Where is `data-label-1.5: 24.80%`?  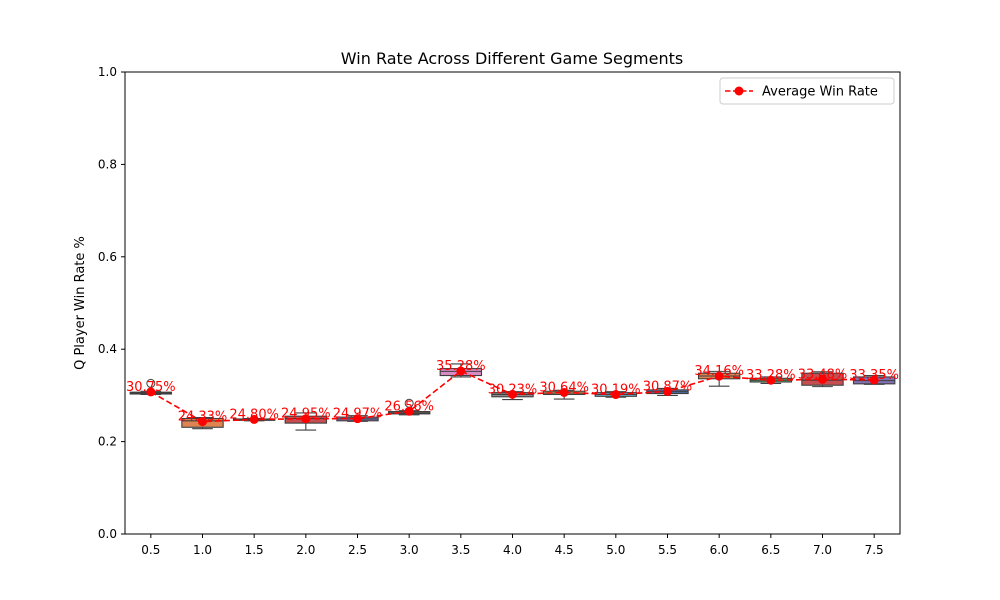 data-label-1.5: 24.80% is located at coordinates (254, 414).